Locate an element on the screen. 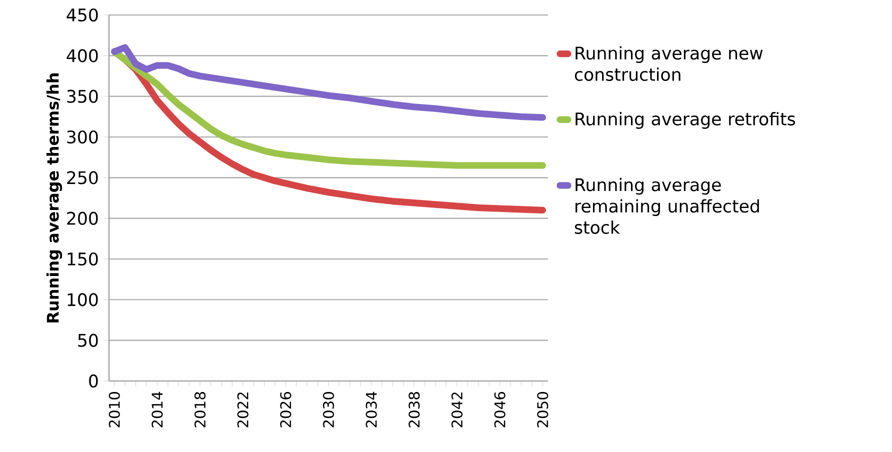  y-tick-label: 250 is located at coordinates (82, 177).